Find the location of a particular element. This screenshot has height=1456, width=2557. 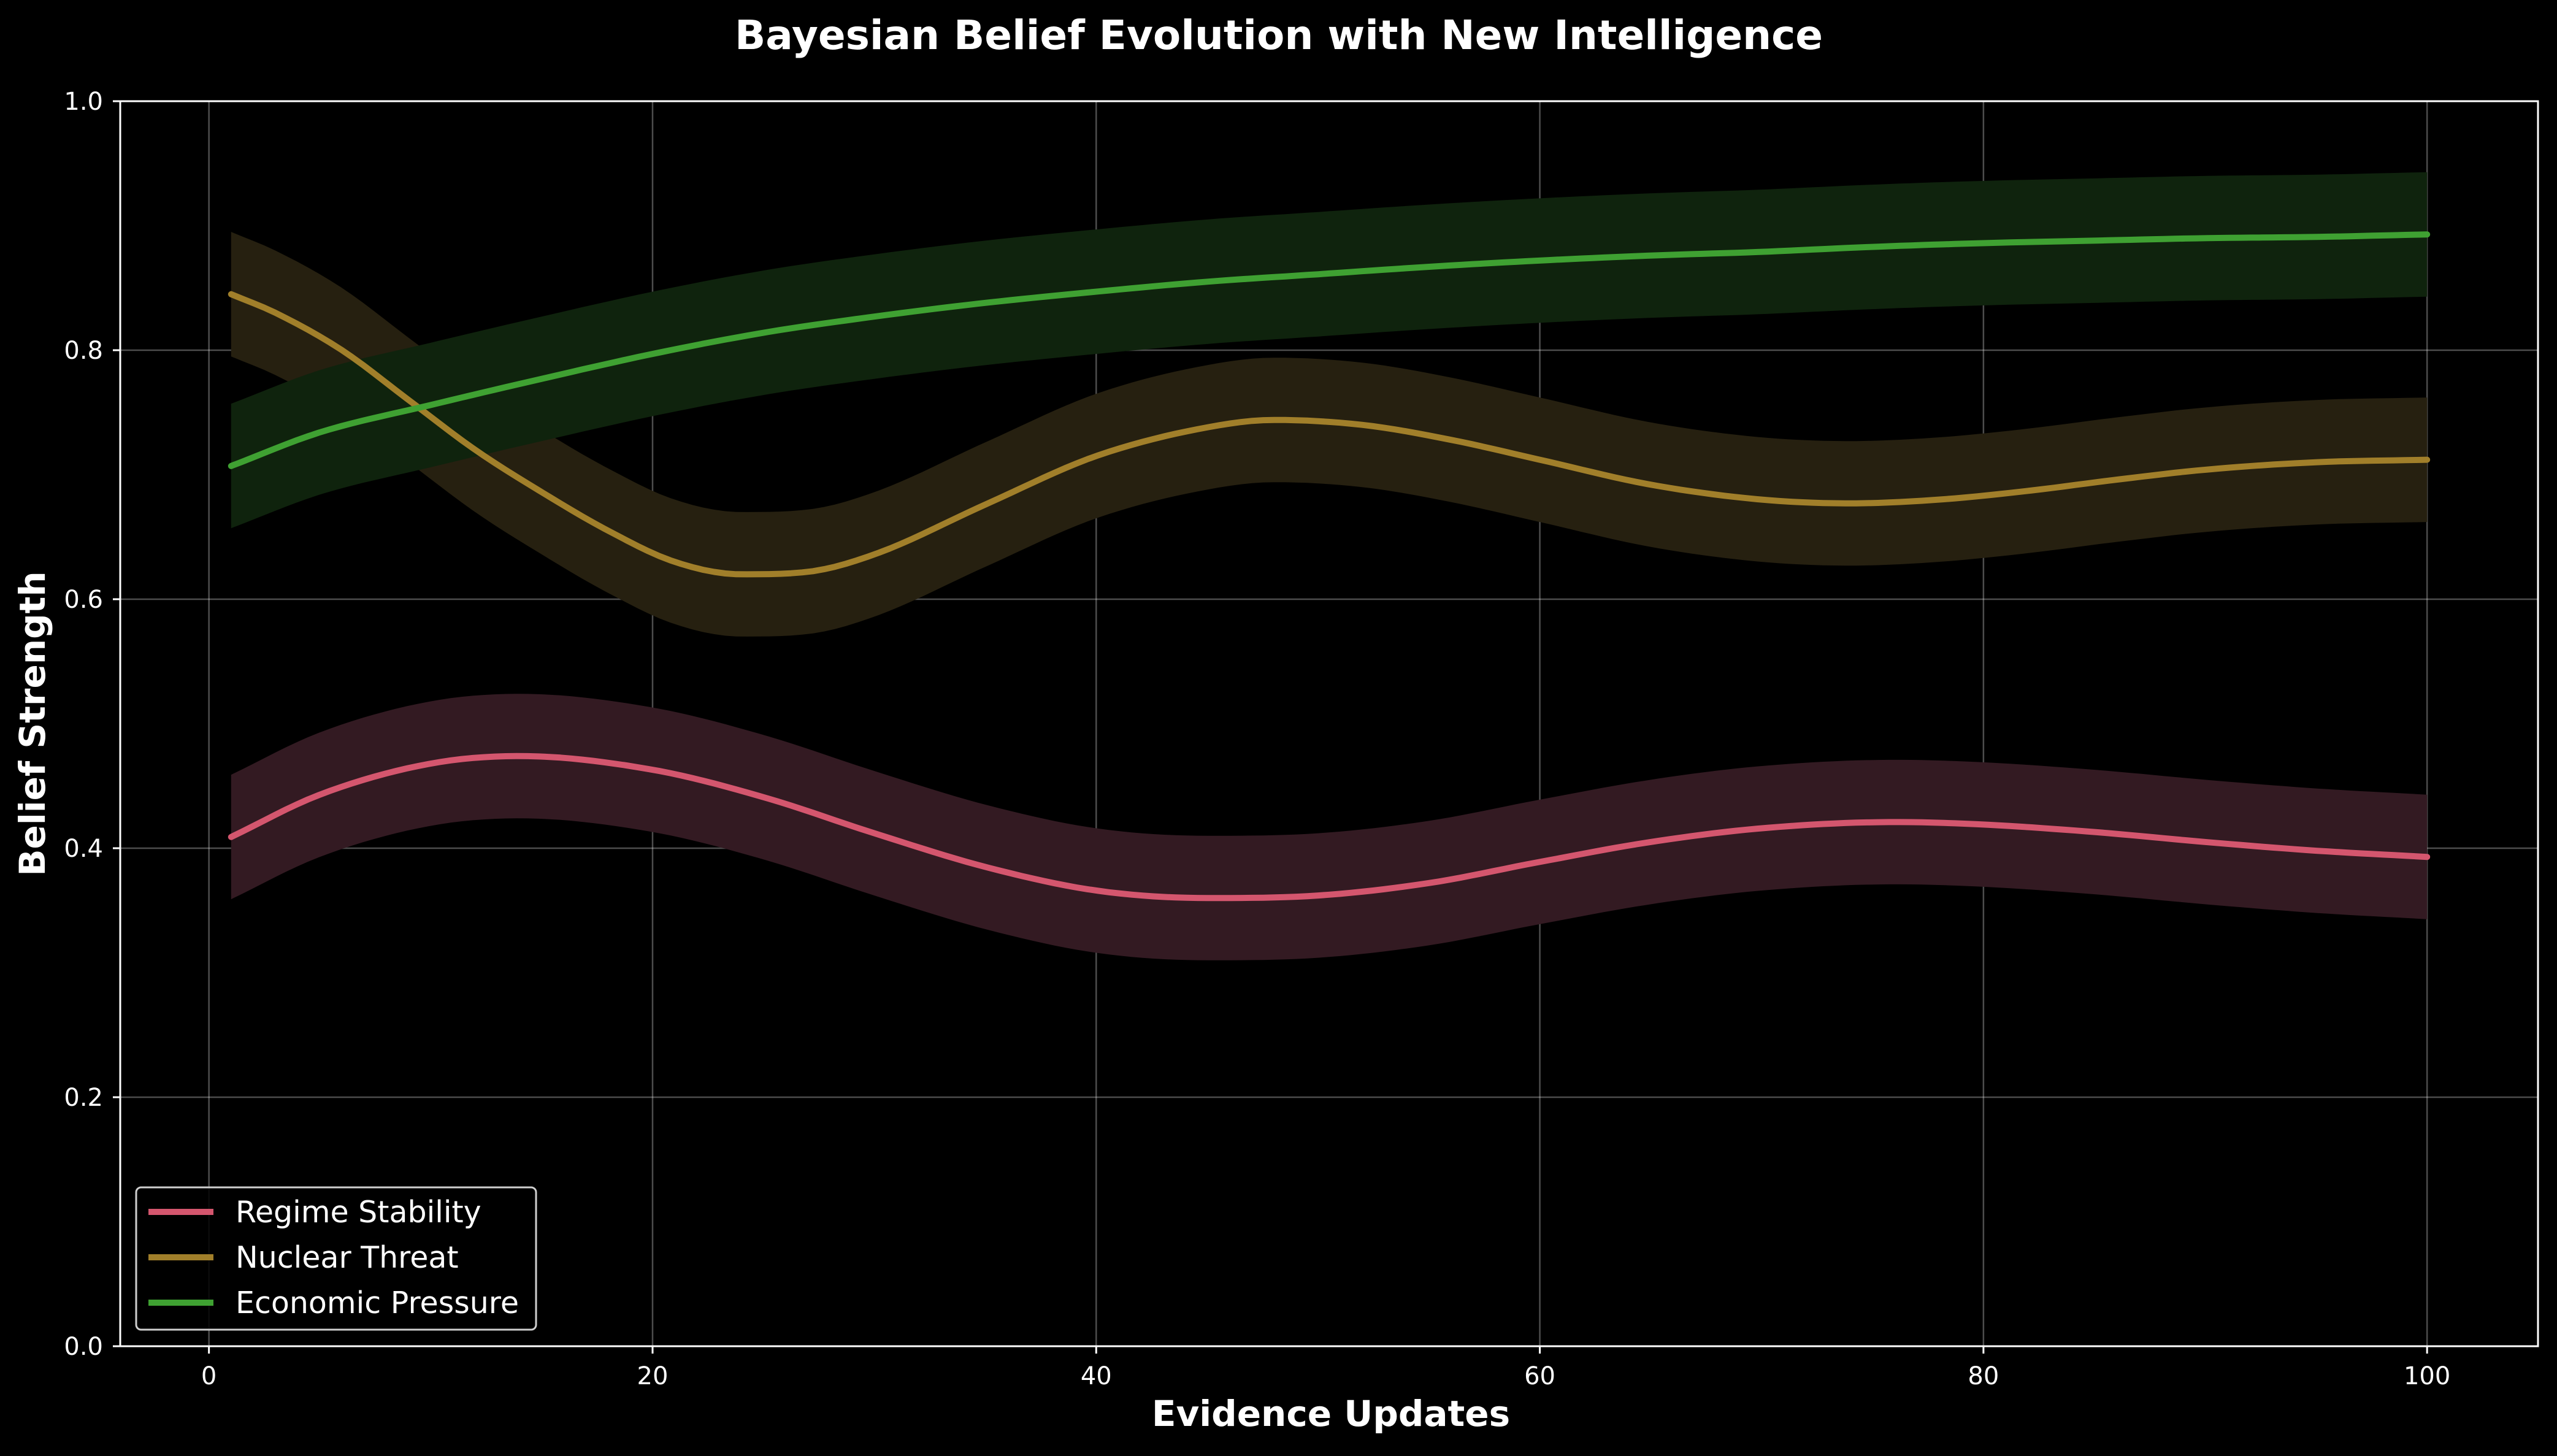

x-tick-label: 0 is located at coordinates (209, 1376).